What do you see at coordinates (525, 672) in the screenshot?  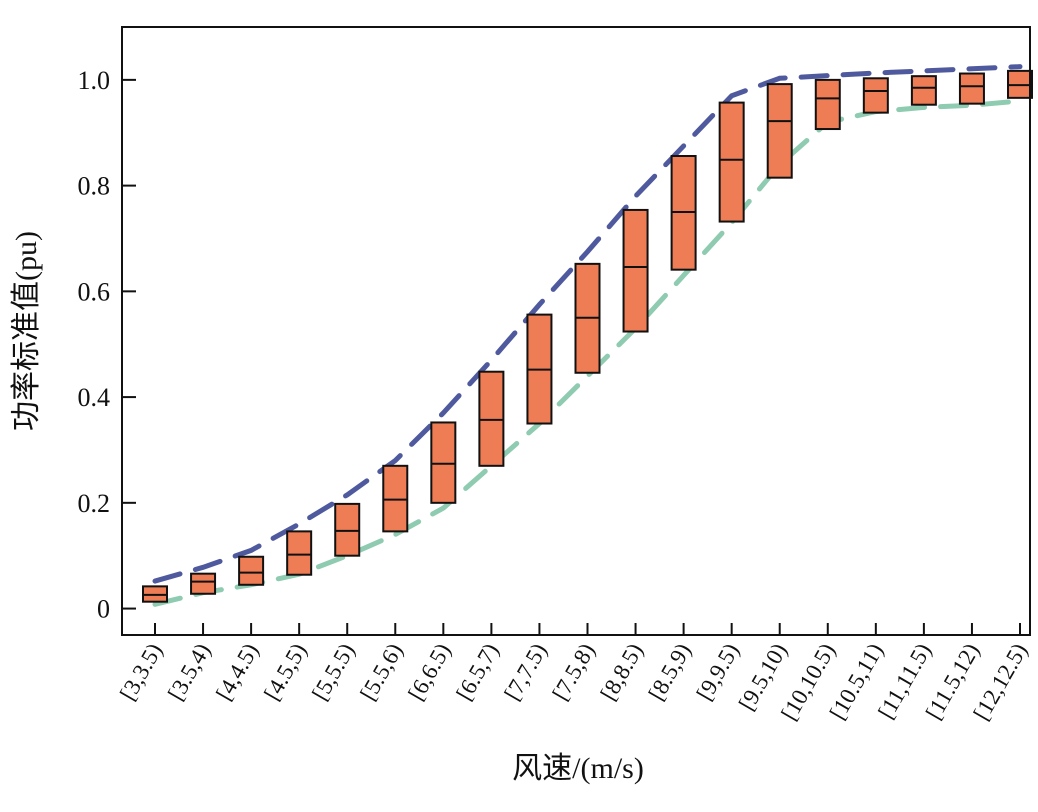 I see `x-tick-label: [7,7.5)` at bounding box center [525, 672].